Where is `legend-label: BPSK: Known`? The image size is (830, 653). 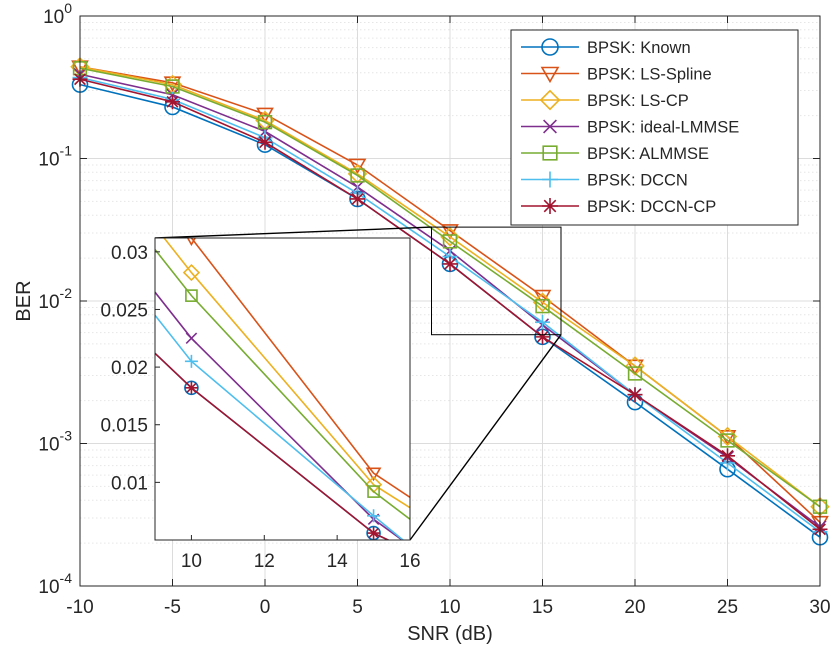
legend-label: BPSK: Known is located at coordinates (639, 48).